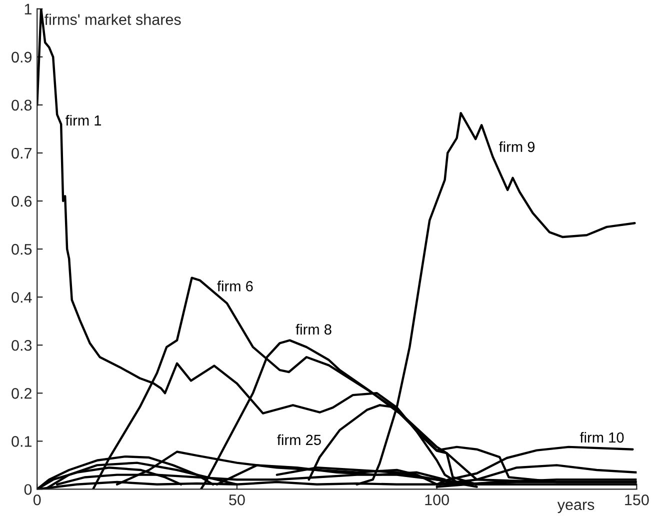 The image size is (651, 521). What do you see at coordinates (22, 153) in the screenshot?
I see `y-tick-label: 0.7` at bounding box center [22, 153].